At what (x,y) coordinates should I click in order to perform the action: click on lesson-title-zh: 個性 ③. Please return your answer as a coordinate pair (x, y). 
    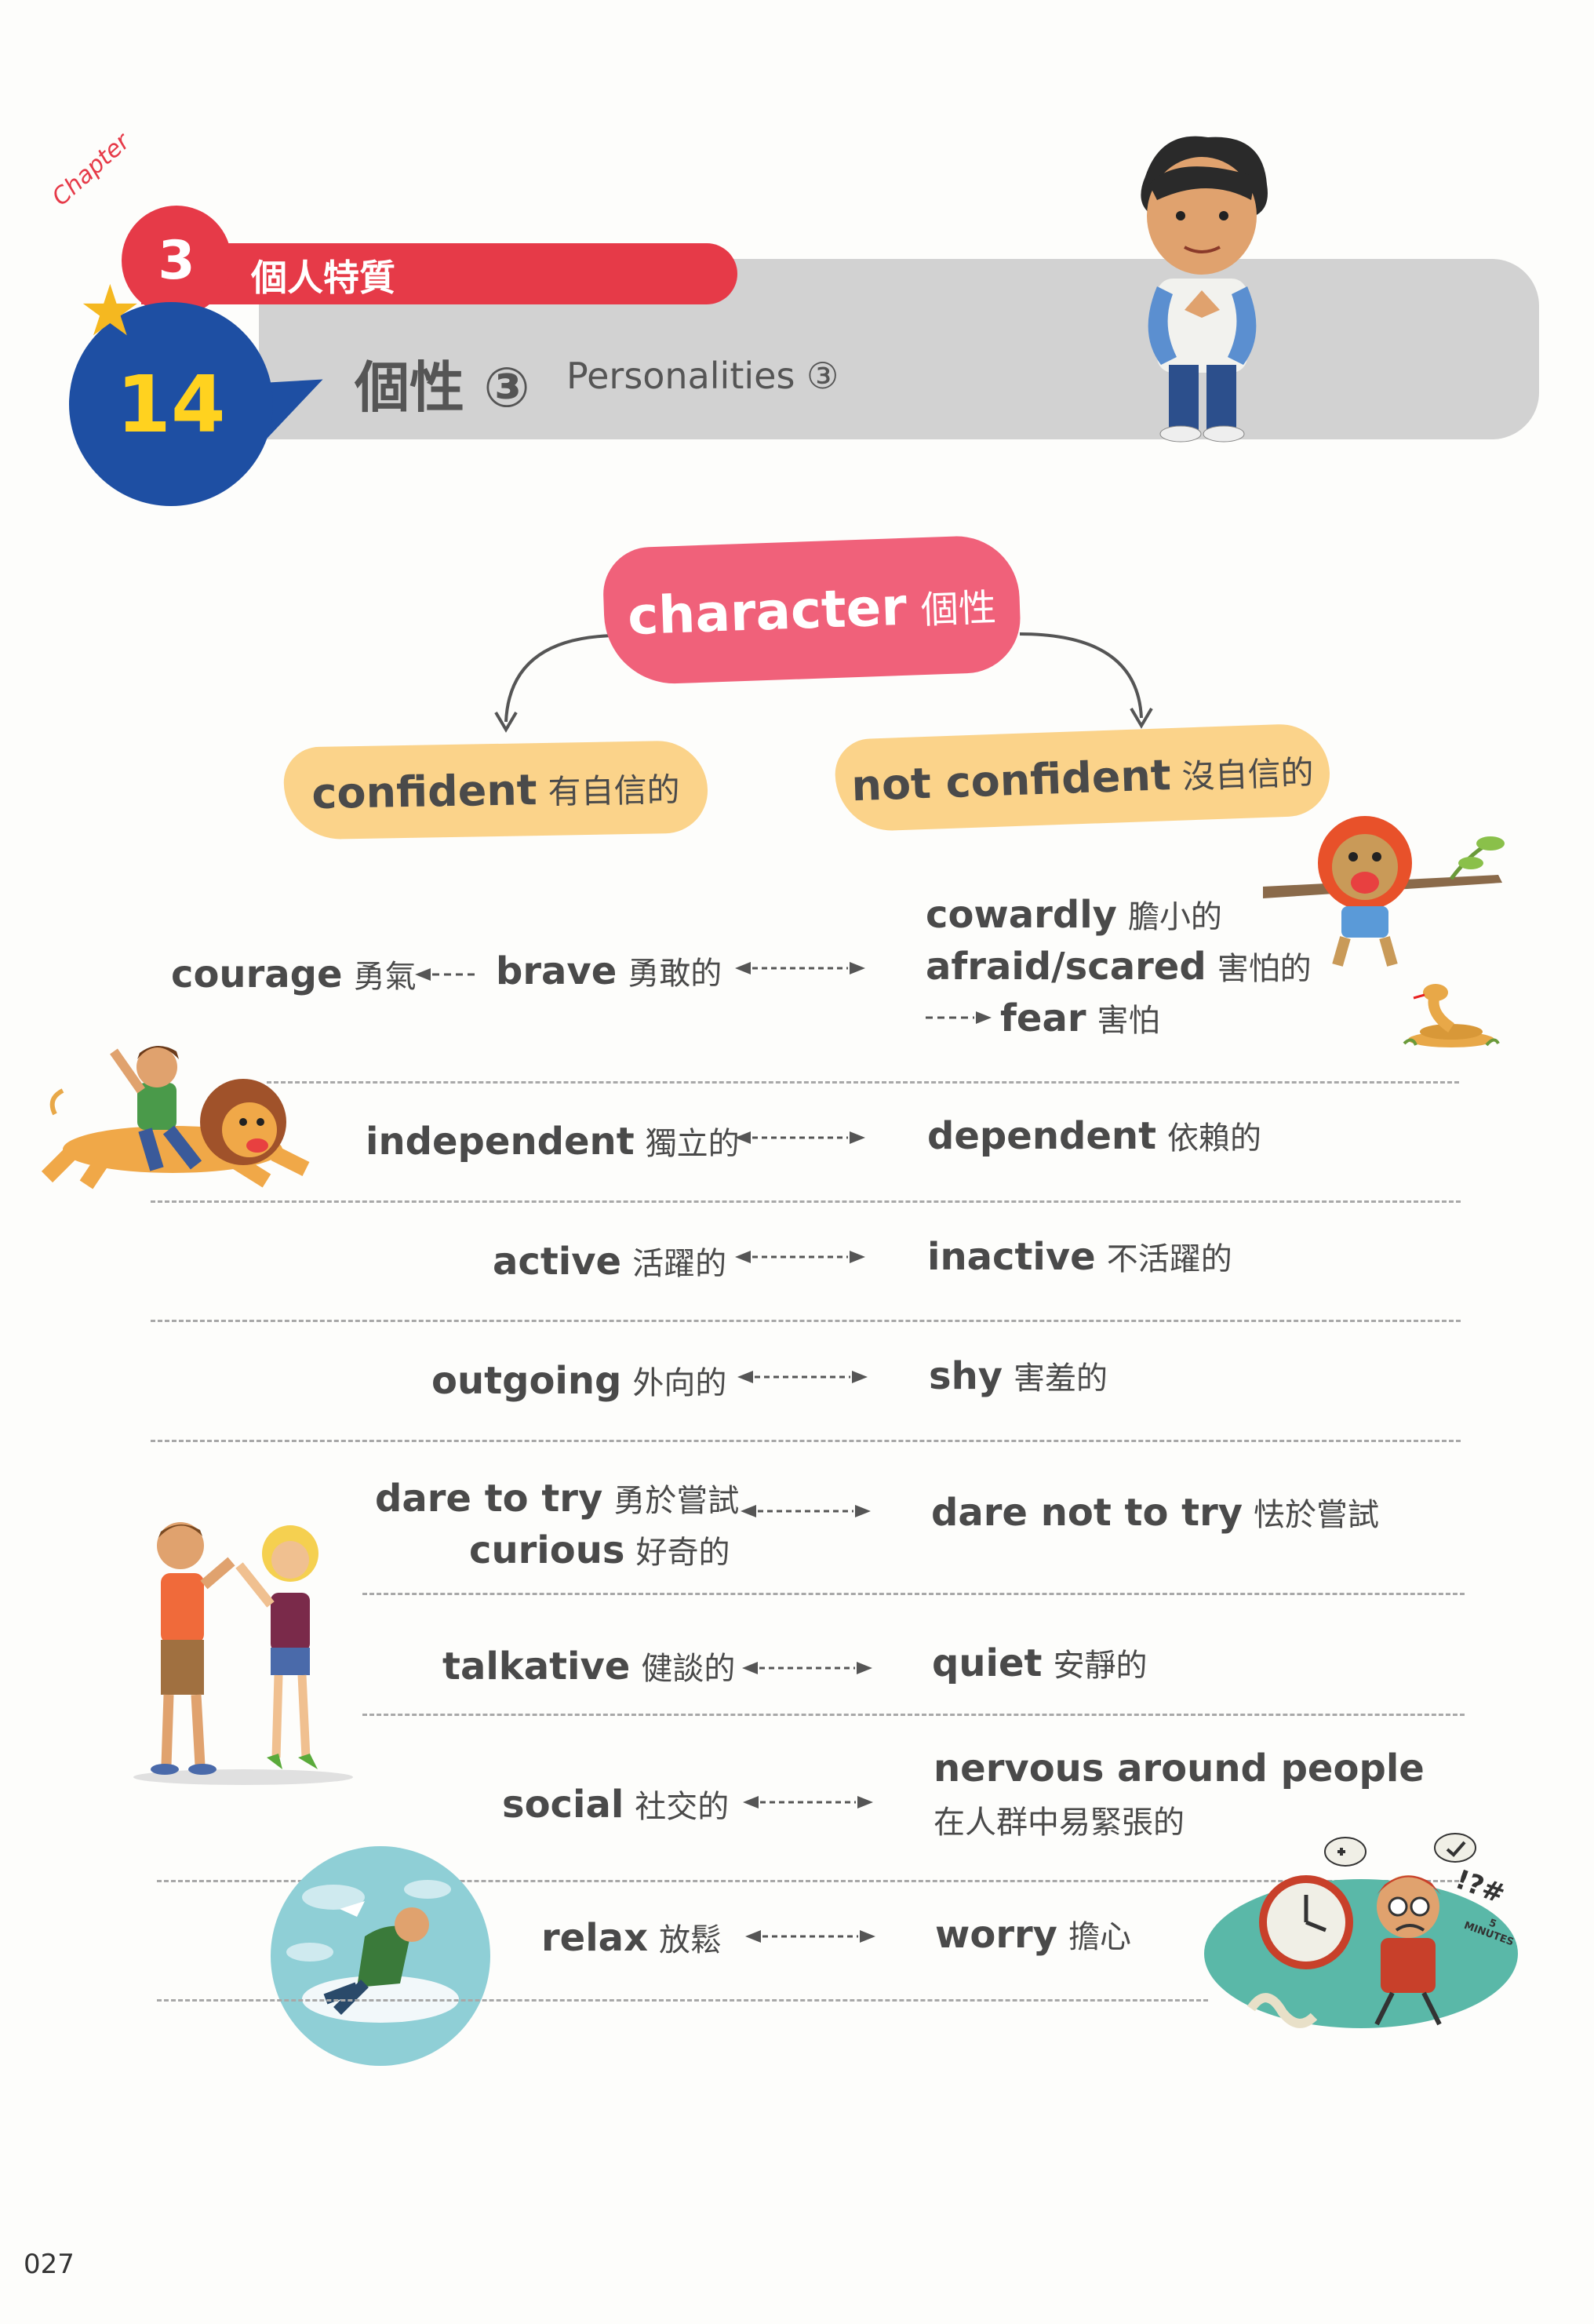
    Looking at the image, I should click on (442, 387).